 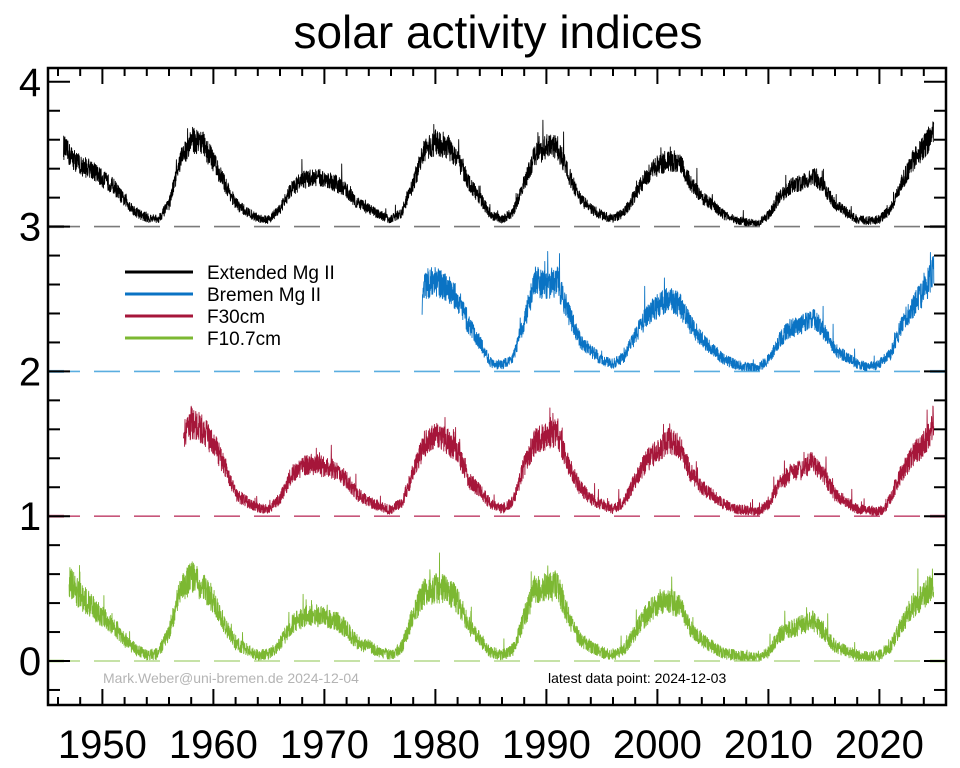 I want to click on legend-label: F10.7cm, so click(x=244, y=339).